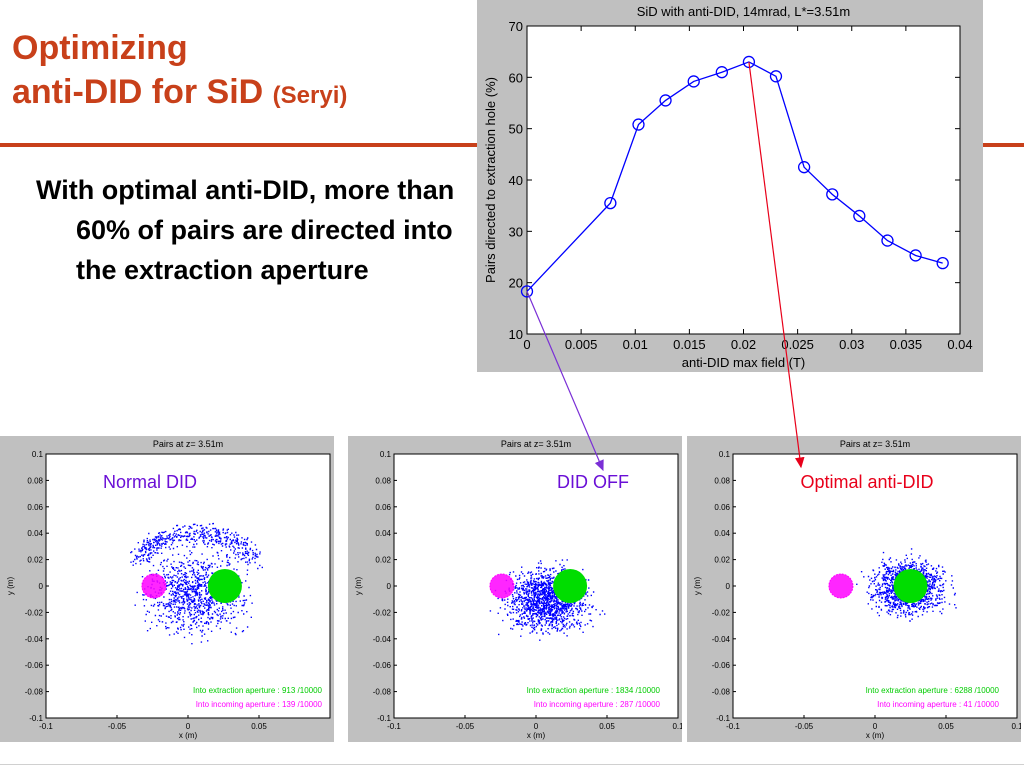 The height and width of the screenshot is (768, 1024). What do you see at coordinates (851, 344) in the screenshot?
I see `x-tick-label: 0.03` at bounding box center [851, 344].